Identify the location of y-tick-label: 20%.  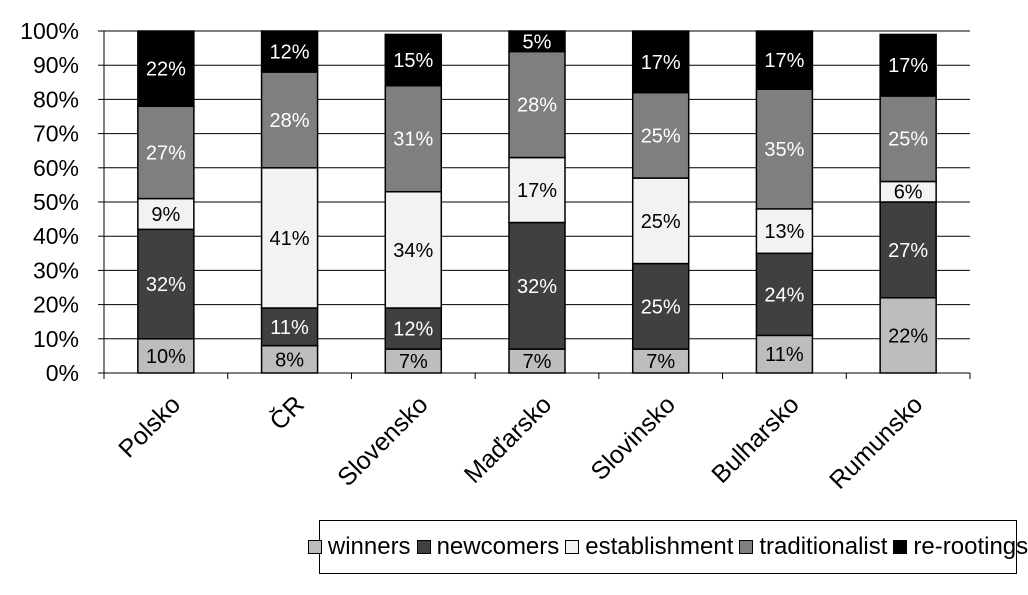
(56, 305).